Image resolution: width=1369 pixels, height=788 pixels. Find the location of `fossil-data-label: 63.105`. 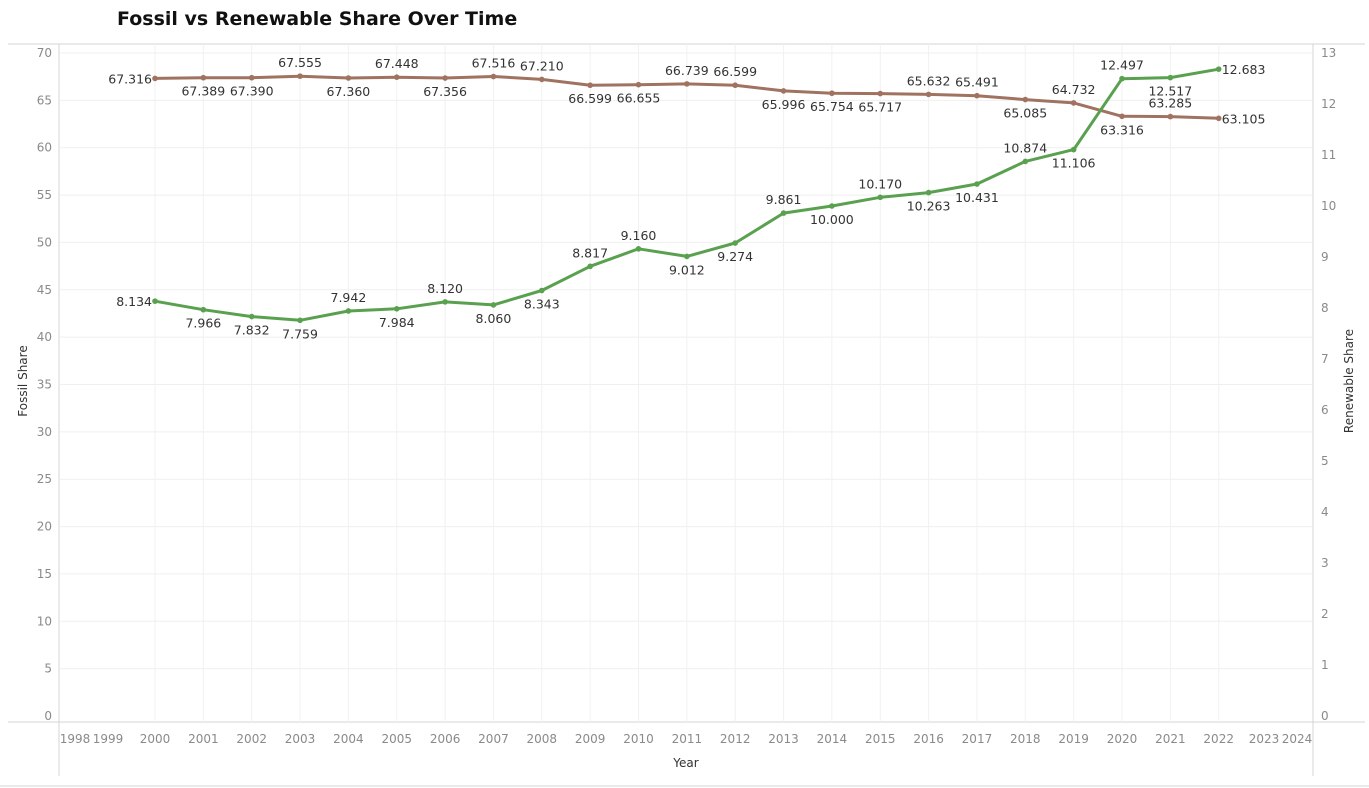

fossil-data-label: 63.105 is located at coordinates (1244, 118).